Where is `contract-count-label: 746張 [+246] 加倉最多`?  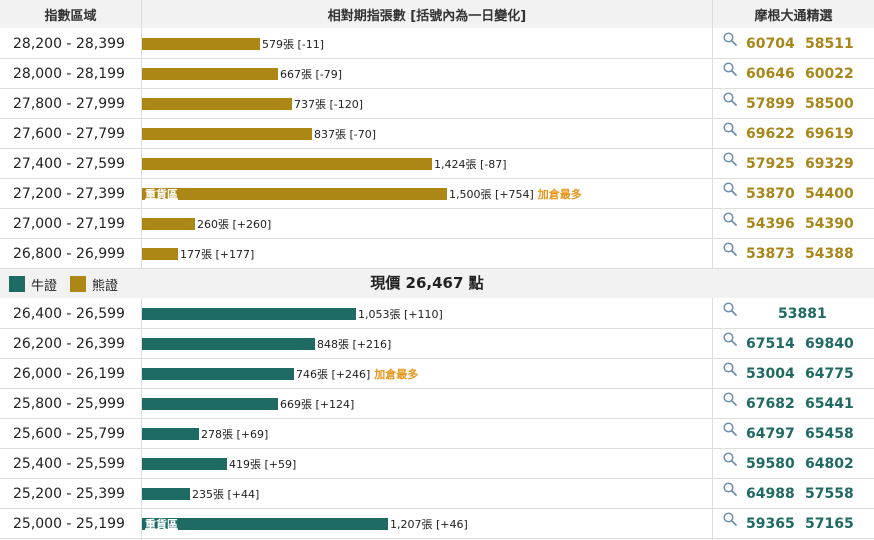 contract-count-label: 746張 [+246] 加倉最多 is located at coordinates (357, 374).